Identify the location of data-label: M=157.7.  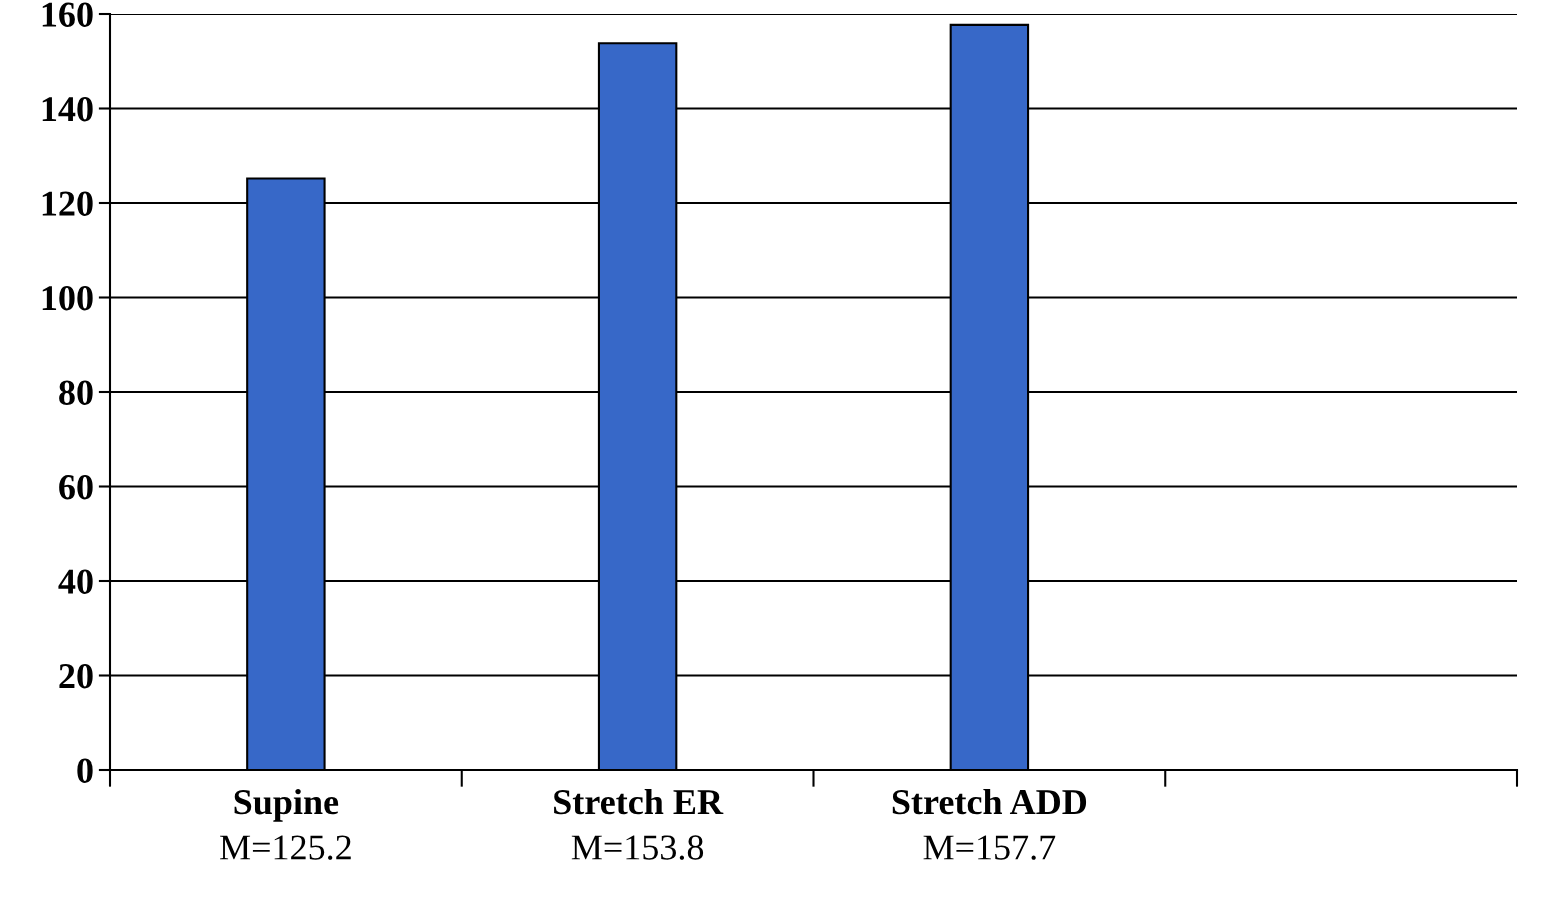
(989, 847).